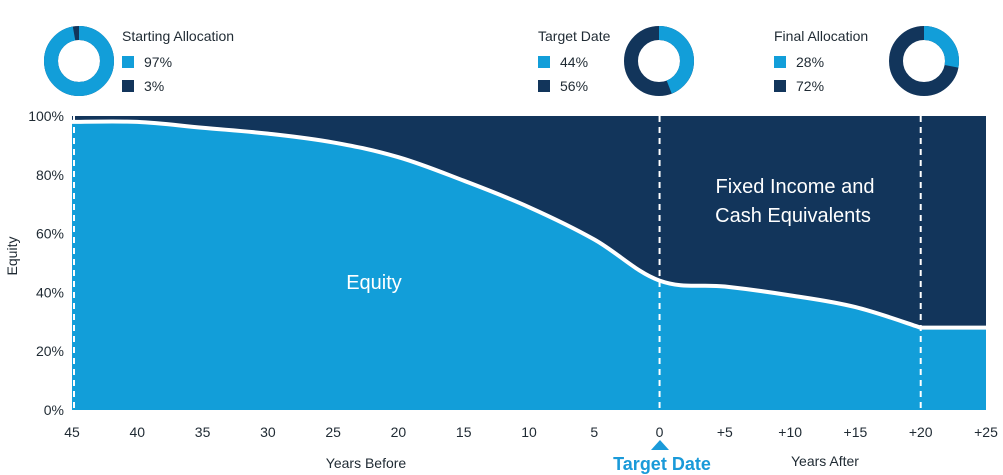  What do you see at coordinates (825, 461) in the screenshot?
I see `x-axis-label-after: Years After` at bounding box center [825, 461].